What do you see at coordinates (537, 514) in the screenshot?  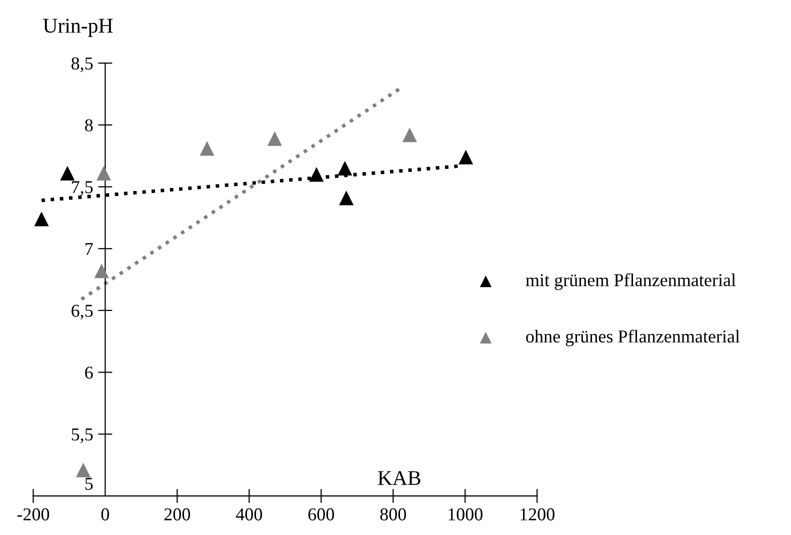 I see `x-tick-label: 1200` at bounding box center [537, 514].